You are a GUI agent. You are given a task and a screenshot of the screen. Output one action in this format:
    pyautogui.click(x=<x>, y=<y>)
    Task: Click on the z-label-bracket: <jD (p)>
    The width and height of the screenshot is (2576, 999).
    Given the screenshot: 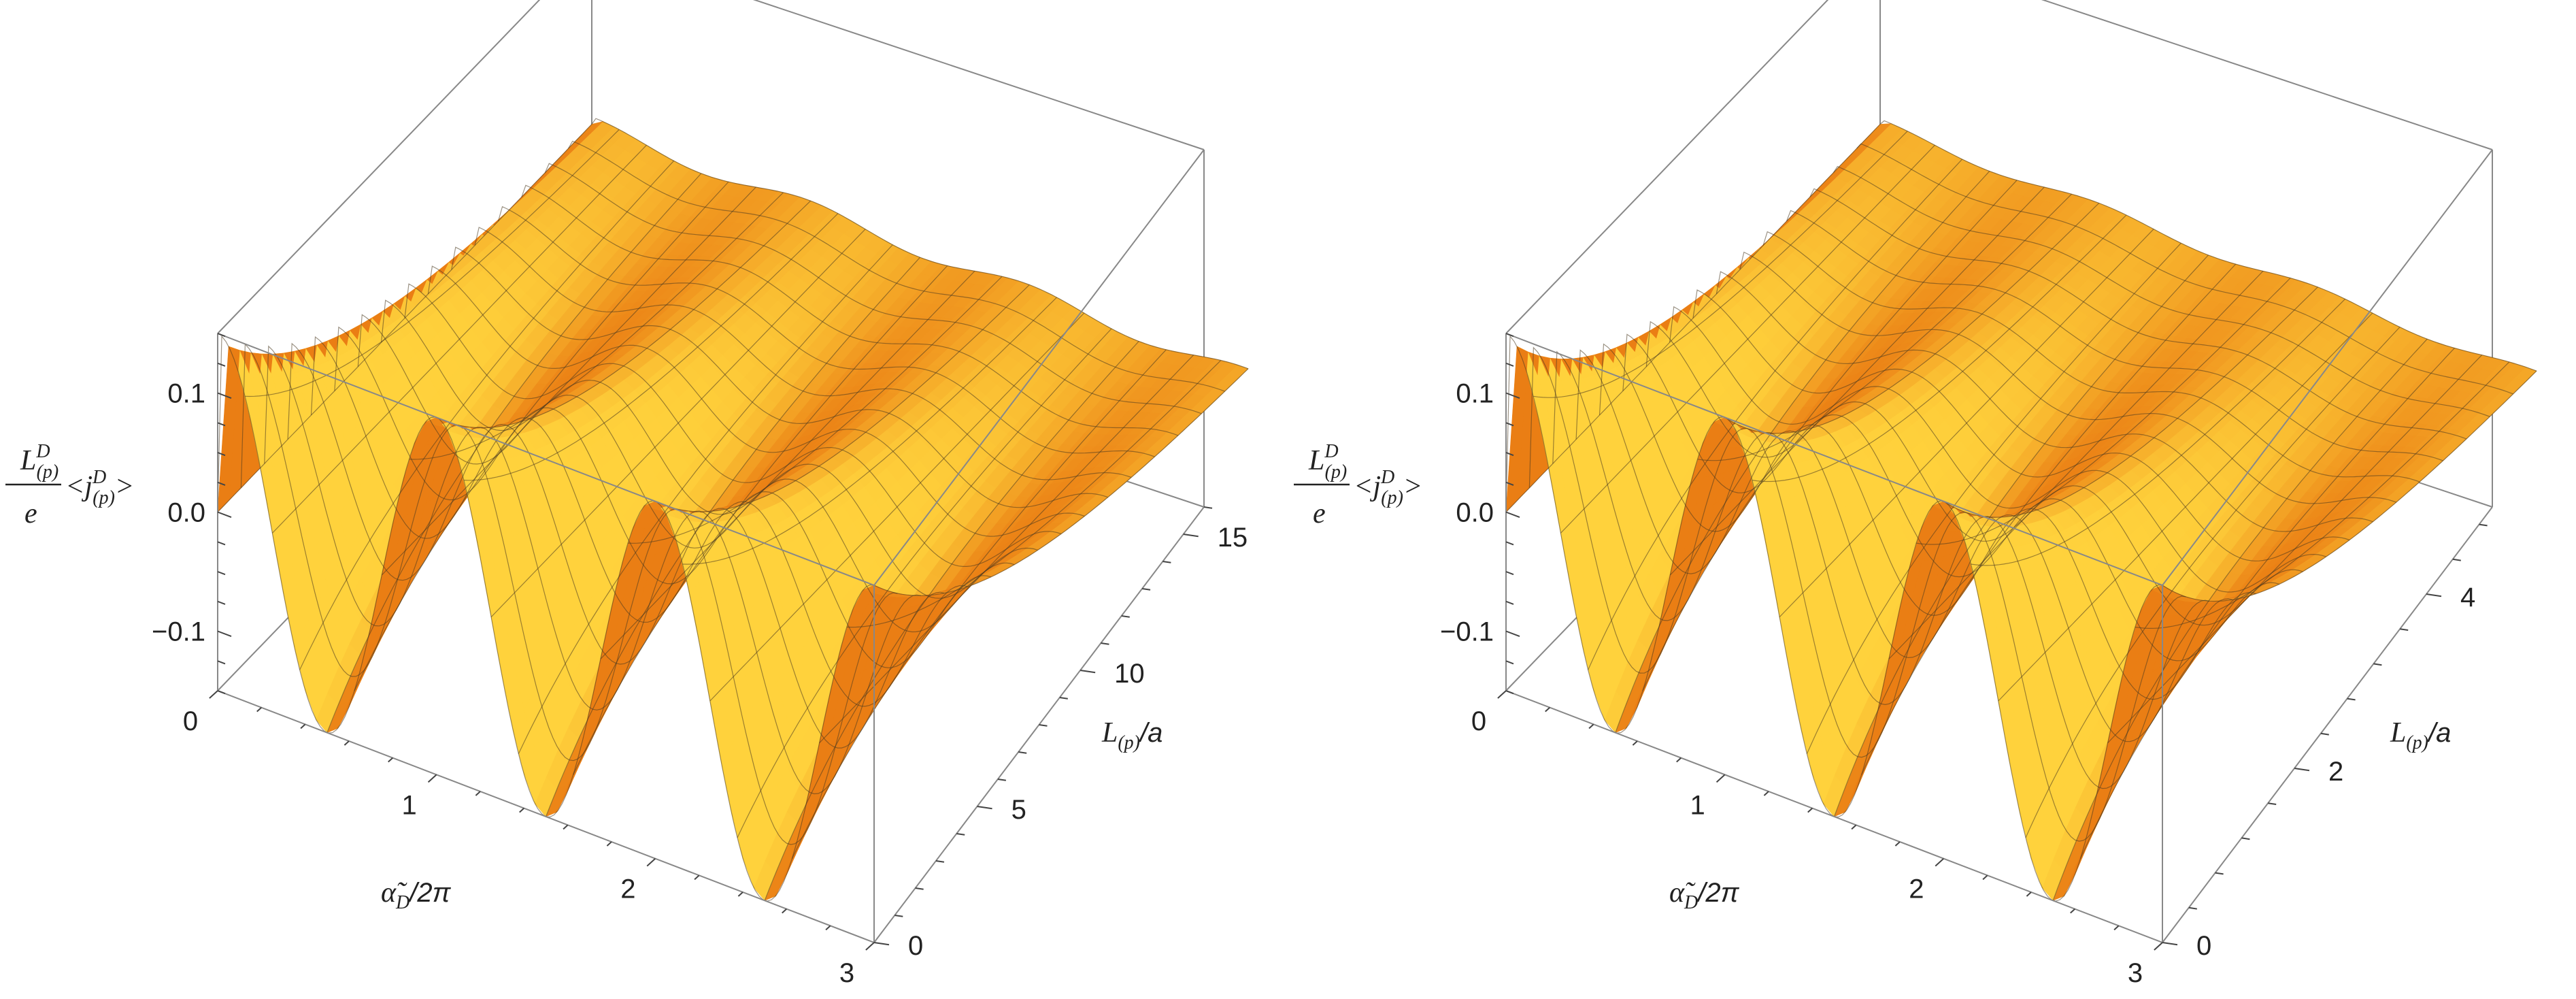 What is the action you would take?
    pyautogui.click(x=99, y=488)
    